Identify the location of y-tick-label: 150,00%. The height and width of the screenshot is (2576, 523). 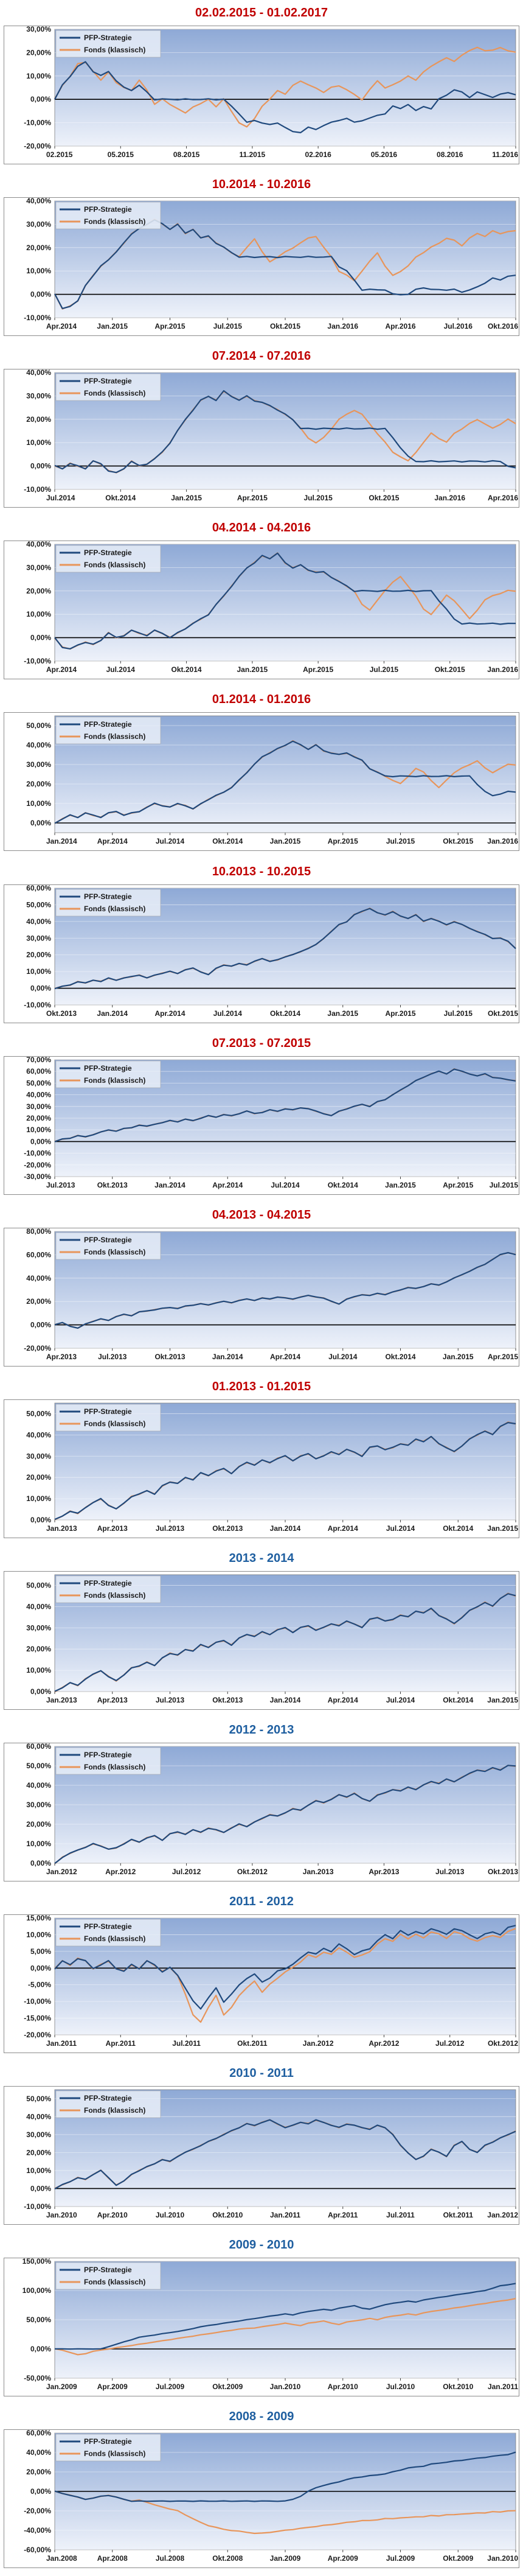
(38, 2262).